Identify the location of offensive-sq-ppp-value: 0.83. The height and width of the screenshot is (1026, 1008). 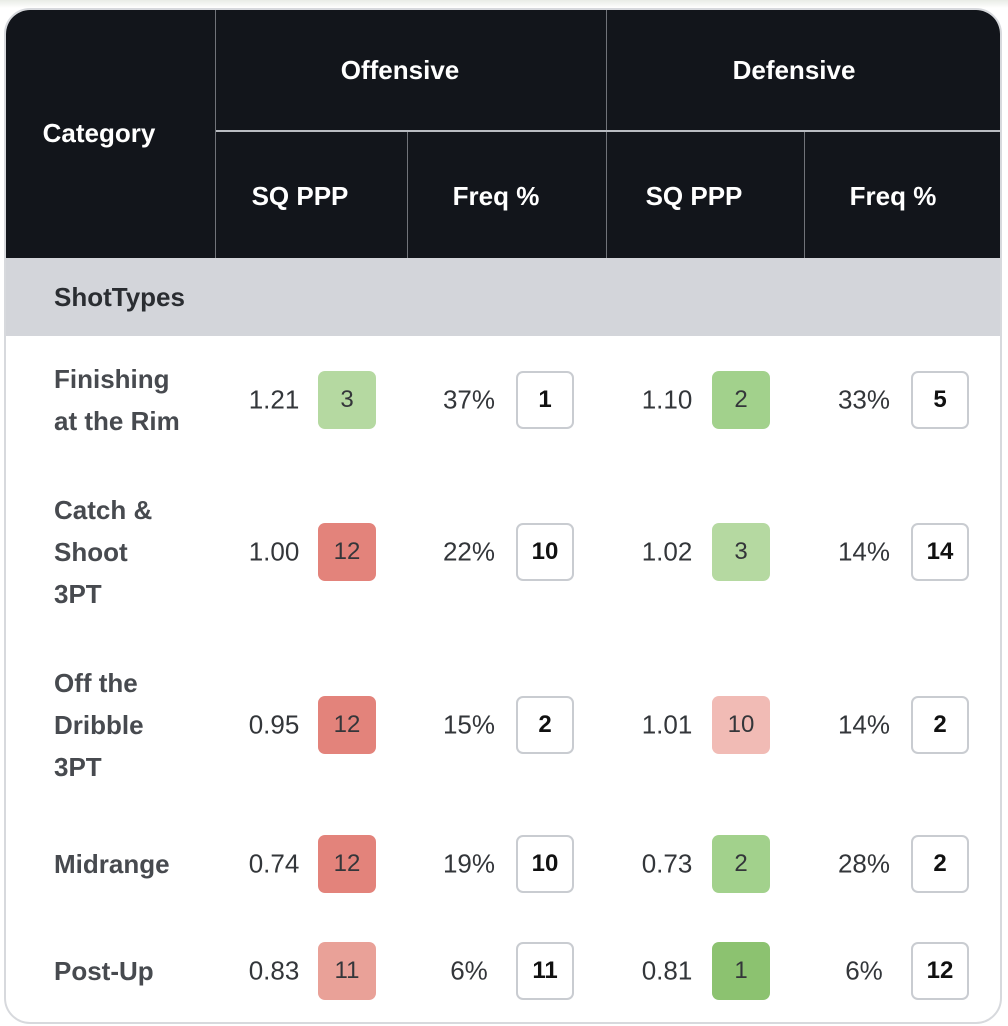
(274, 970).